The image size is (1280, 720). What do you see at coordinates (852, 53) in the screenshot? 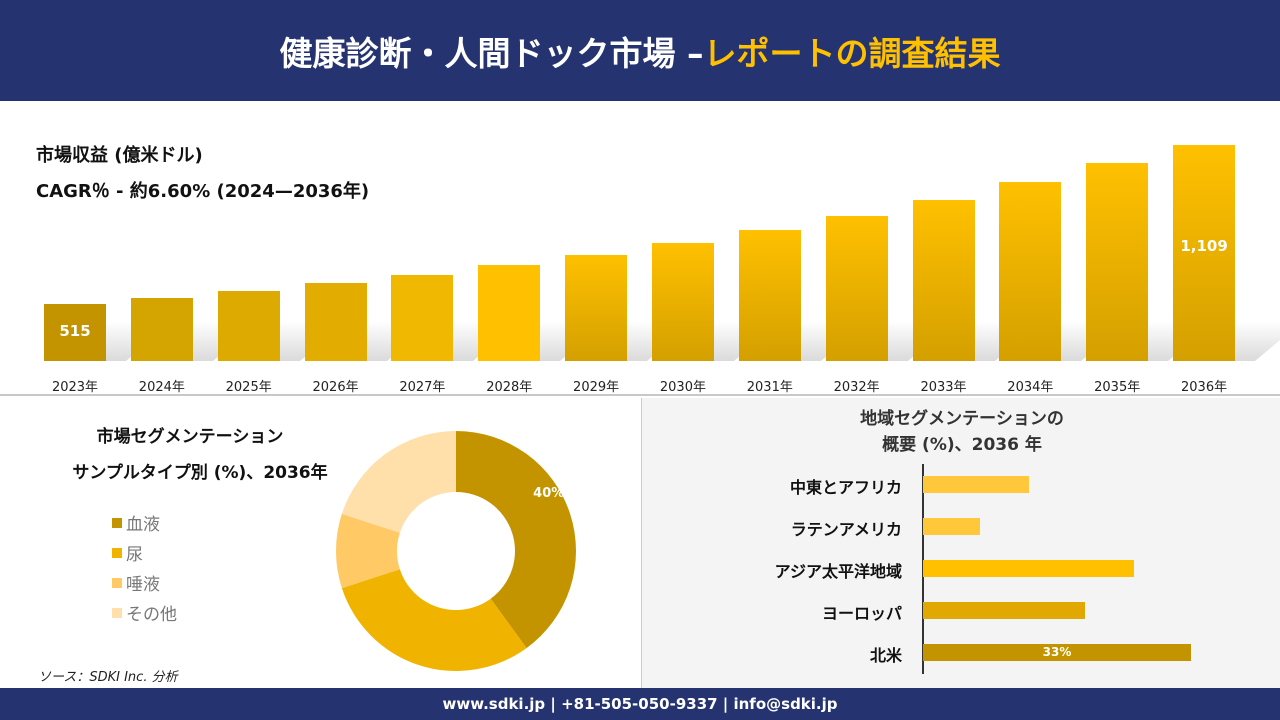
I see `title-accent: レポートの調査結果` at bounding box center [852, 53].